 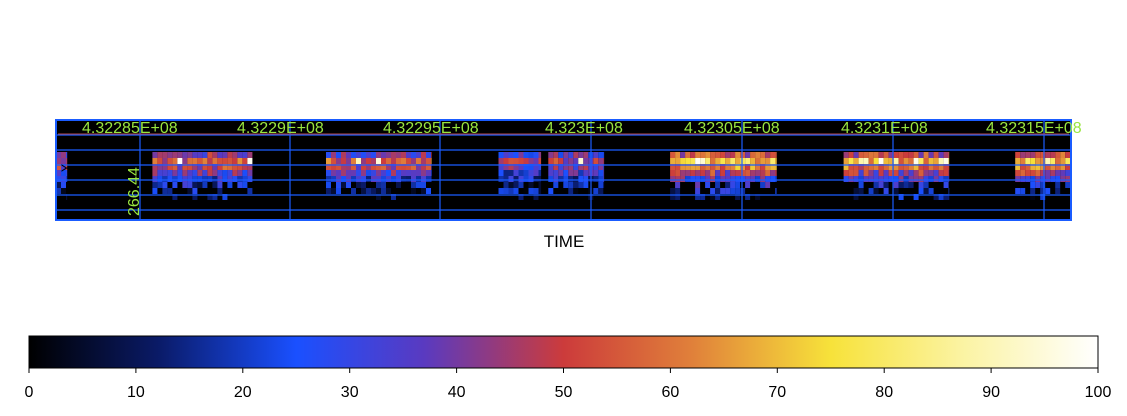 I want to click on colorbar-tick-label: 100, so click(x=1098, y=392).